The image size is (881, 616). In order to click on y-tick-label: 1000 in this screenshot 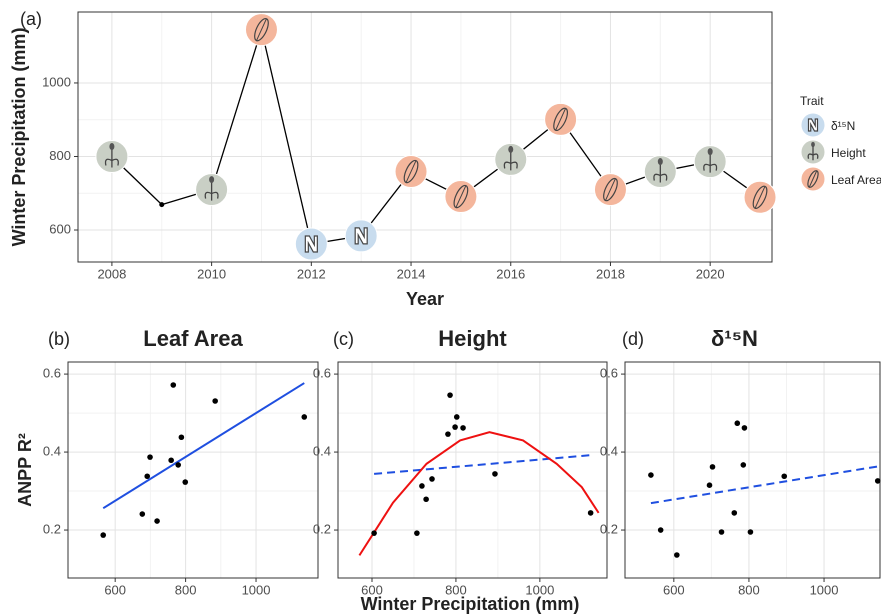, I will do `click(56, 81)`.